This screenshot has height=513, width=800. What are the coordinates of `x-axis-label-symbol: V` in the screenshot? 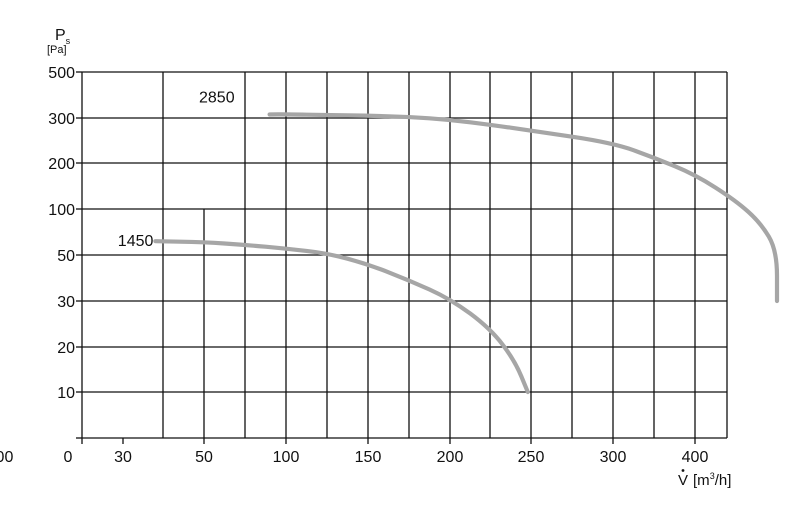 It's located at (683, 480).